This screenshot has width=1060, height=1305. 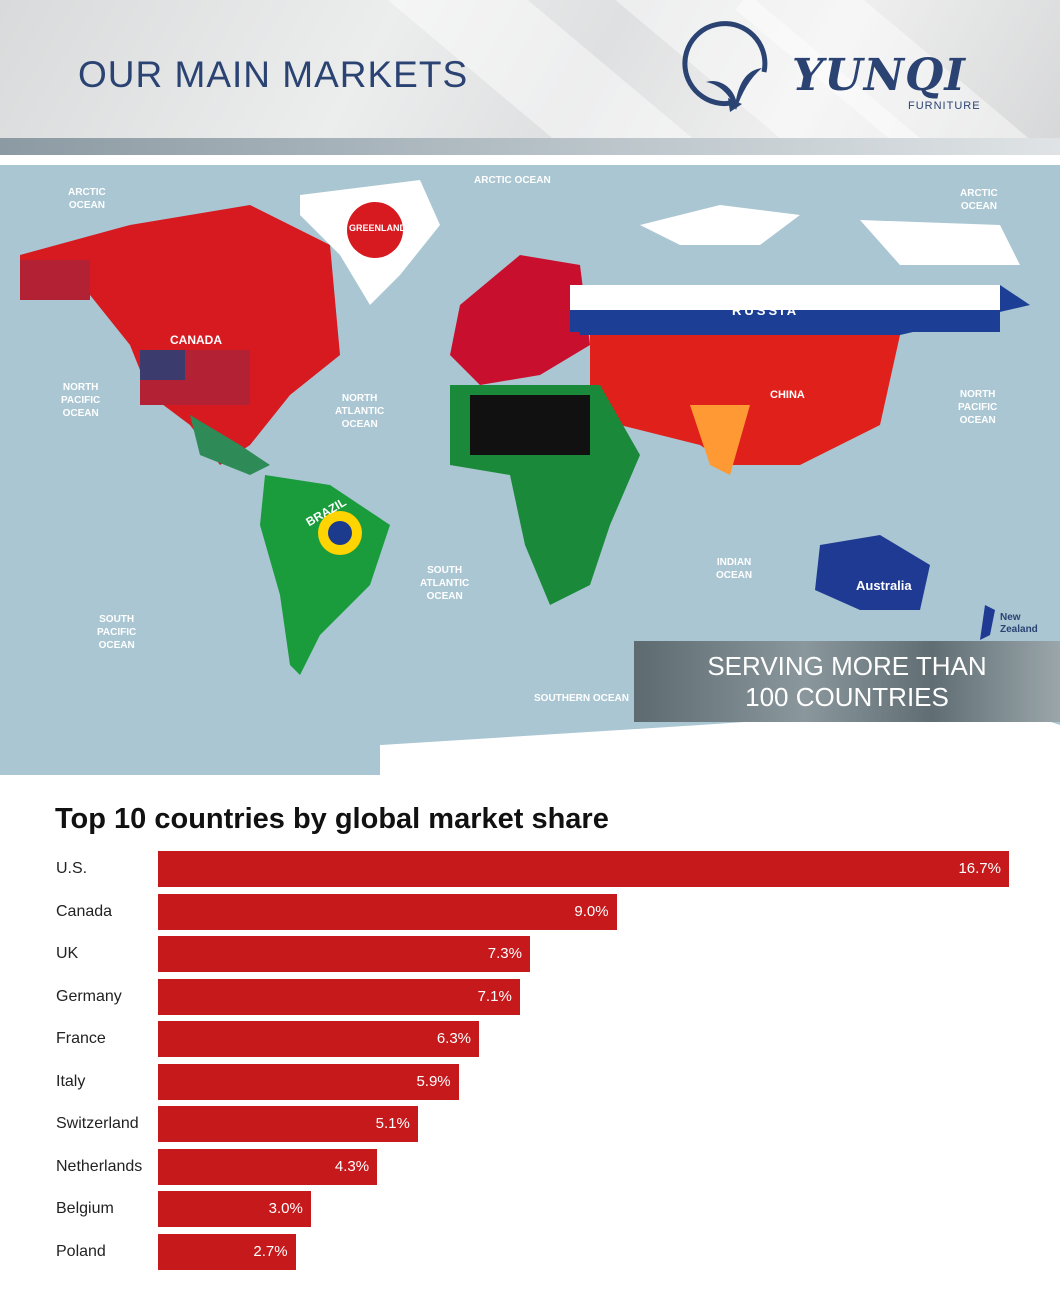 I want to click on category-label: France, so click(x=81, y=1038).